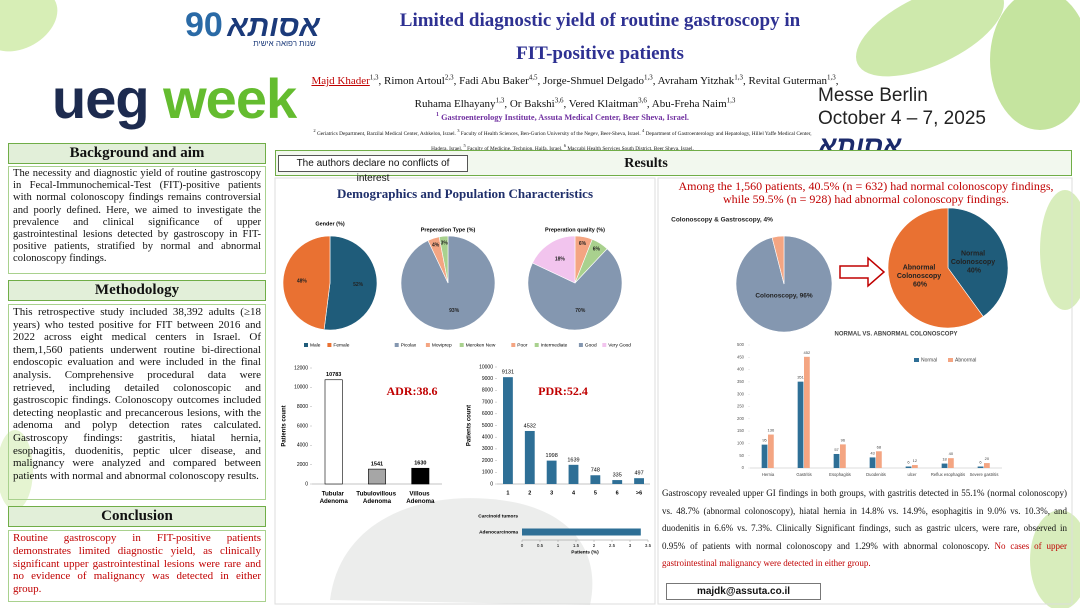  Describe the element at coordinates (436, 245) in the screenshot. I see `pie-label: 4%` at that location.